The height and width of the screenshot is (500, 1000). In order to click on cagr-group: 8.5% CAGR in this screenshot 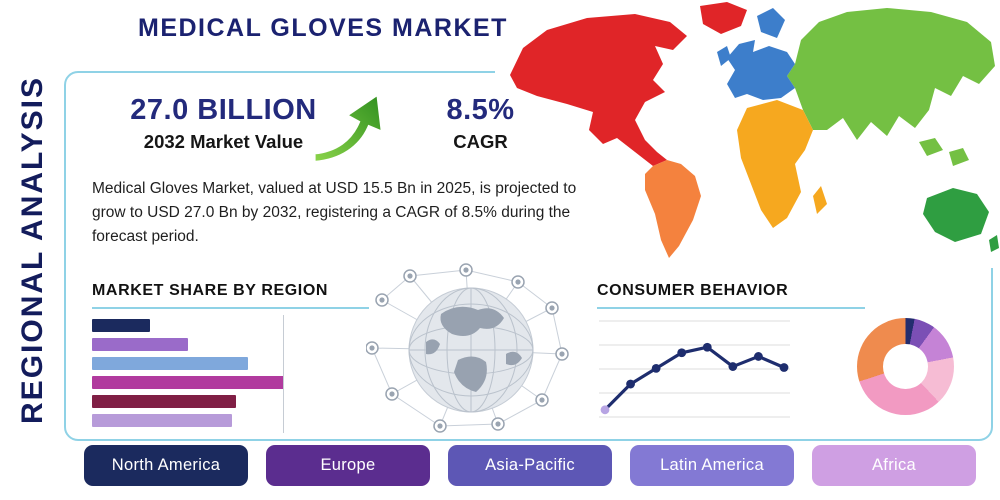, I will do `click(480, 123)`.